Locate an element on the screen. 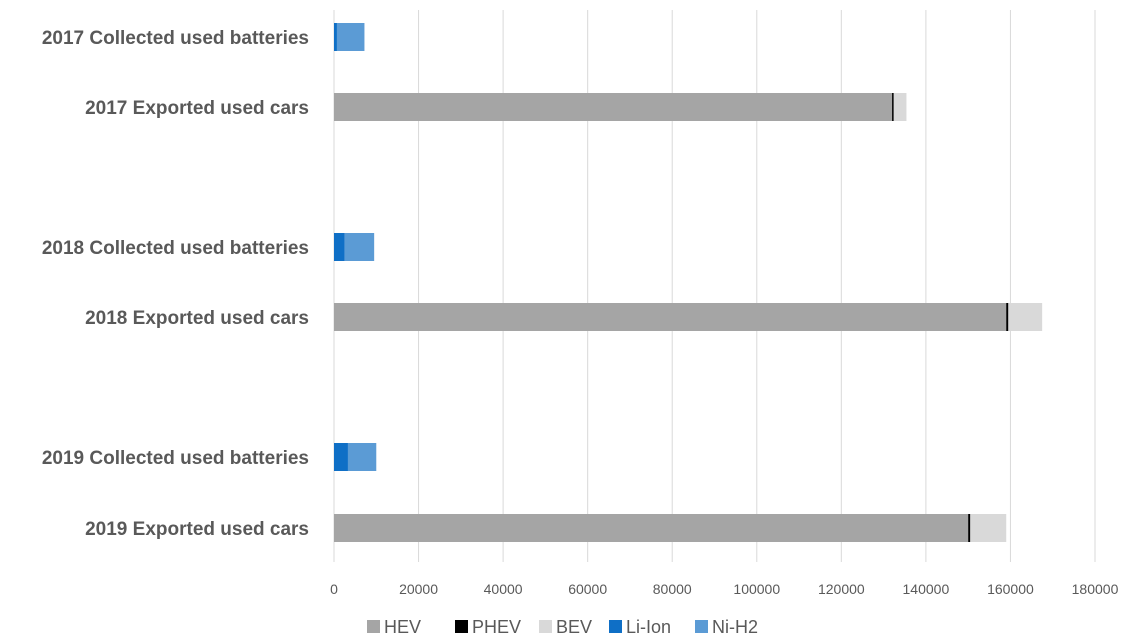 The height and width of the screenshot is (636, 1123). x-tick-label: 20000 is located at coordinates (418, 589).